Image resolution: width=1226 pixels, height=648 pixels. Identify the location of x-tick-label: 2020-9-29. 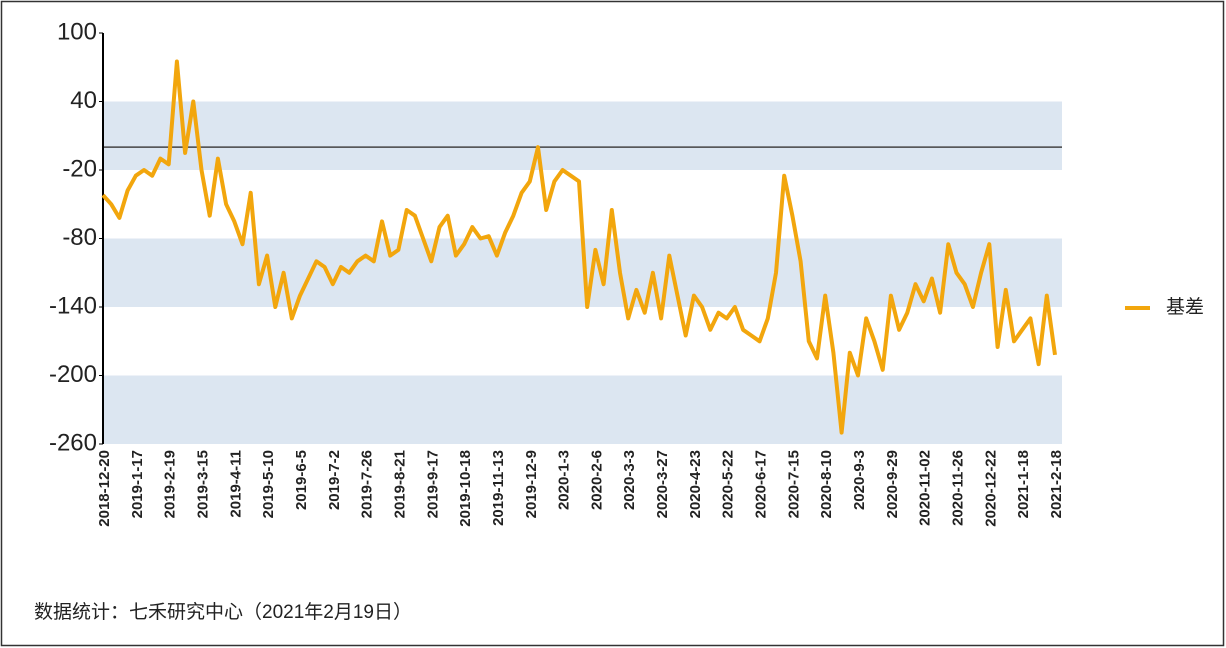
(892, 484).